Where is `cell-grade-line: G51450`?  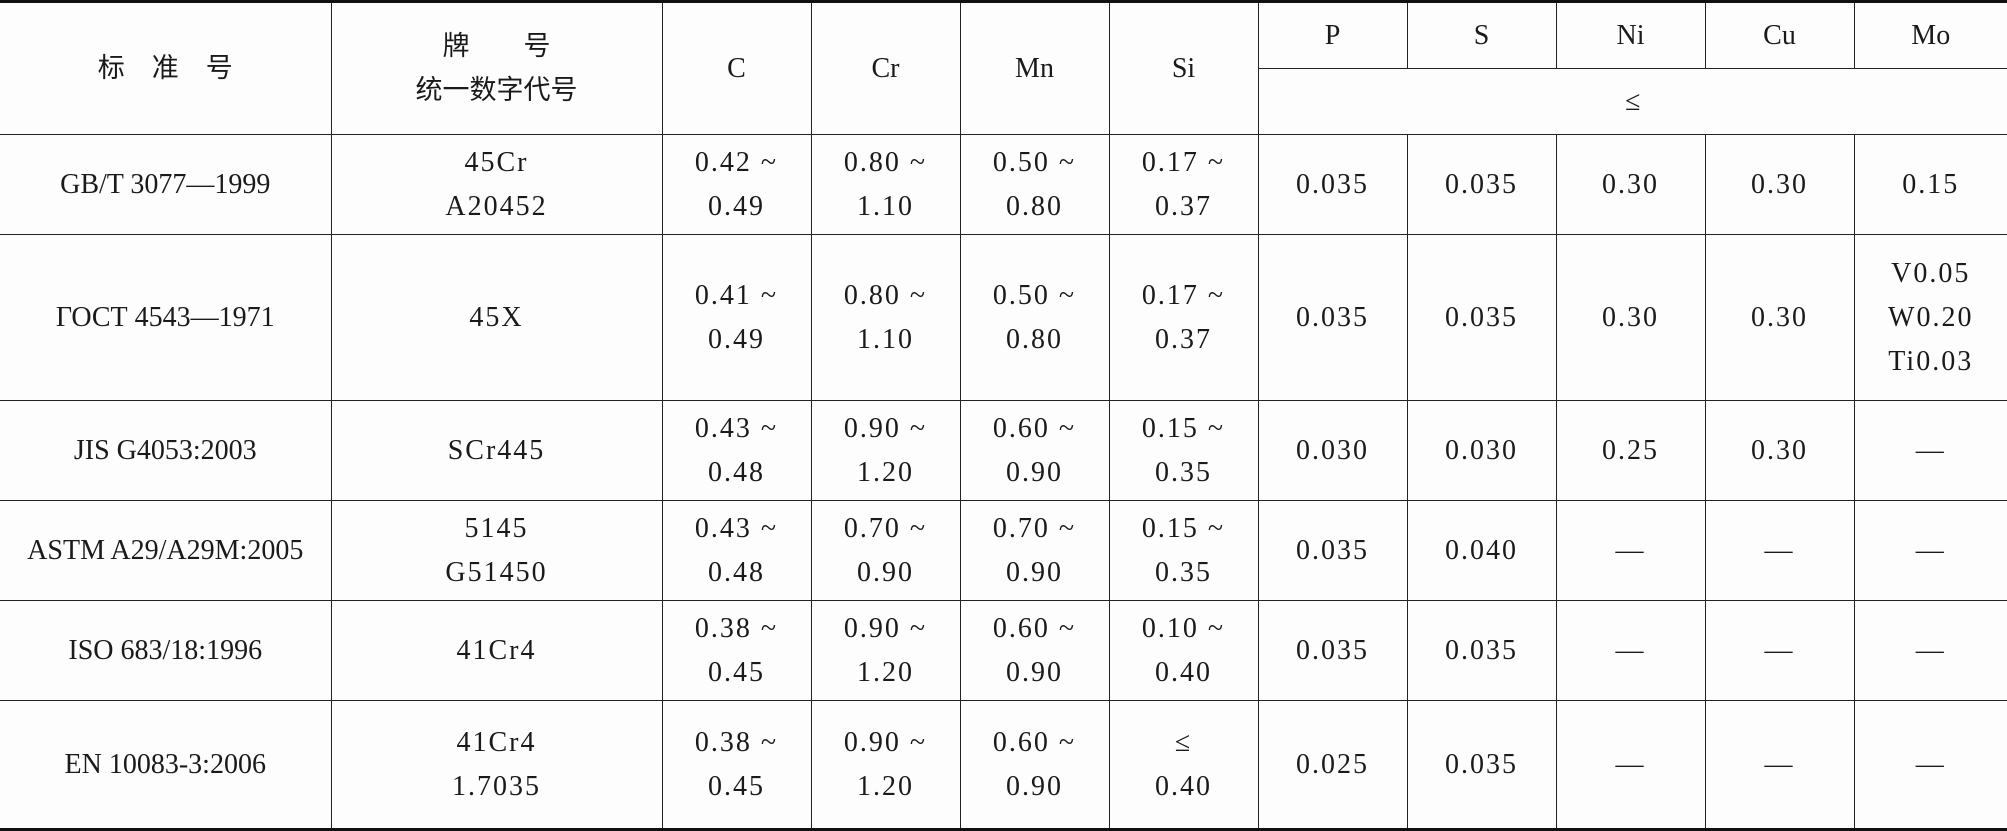 cell-grade-line: G51450 is located at coordinates (497, 573).